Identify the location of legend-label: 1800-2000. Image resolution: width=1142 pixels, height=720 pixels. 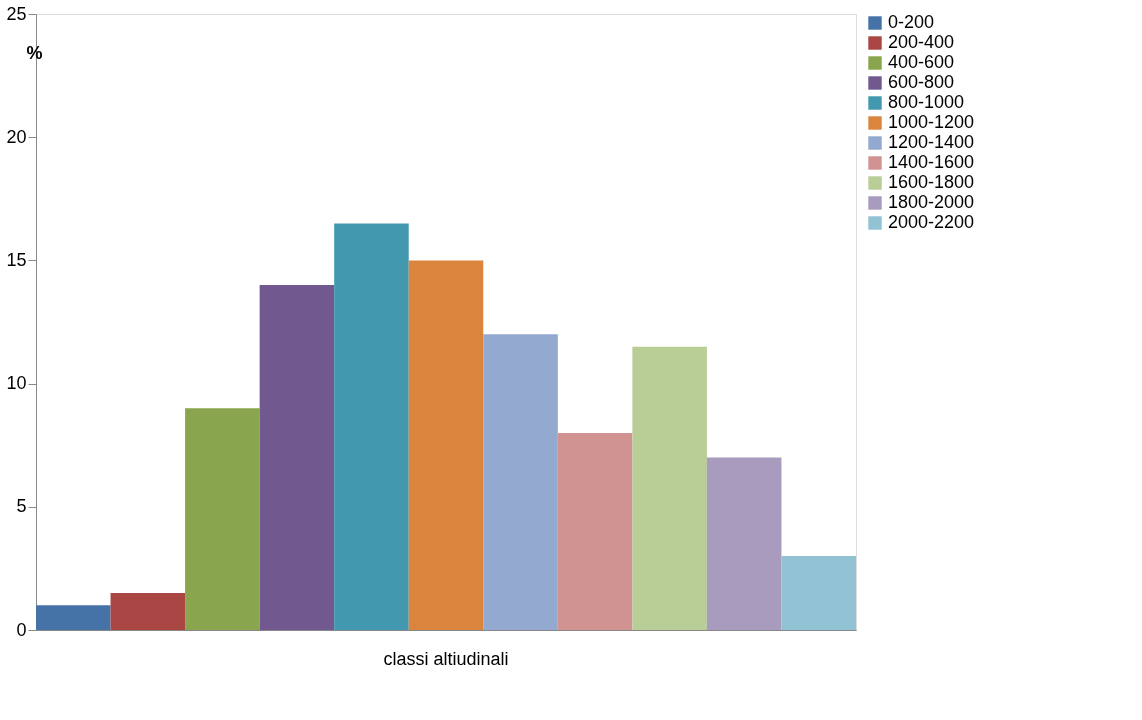
(931, 202).